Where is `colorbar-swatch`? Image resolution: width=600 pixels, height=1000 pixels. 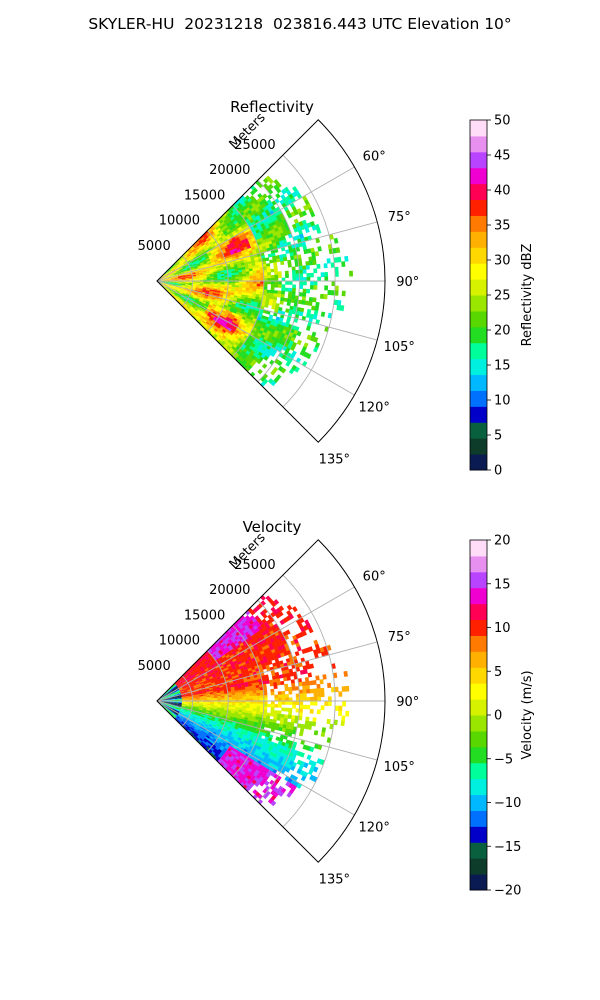 colorbar-swatch is located at coordinates (478, 319).